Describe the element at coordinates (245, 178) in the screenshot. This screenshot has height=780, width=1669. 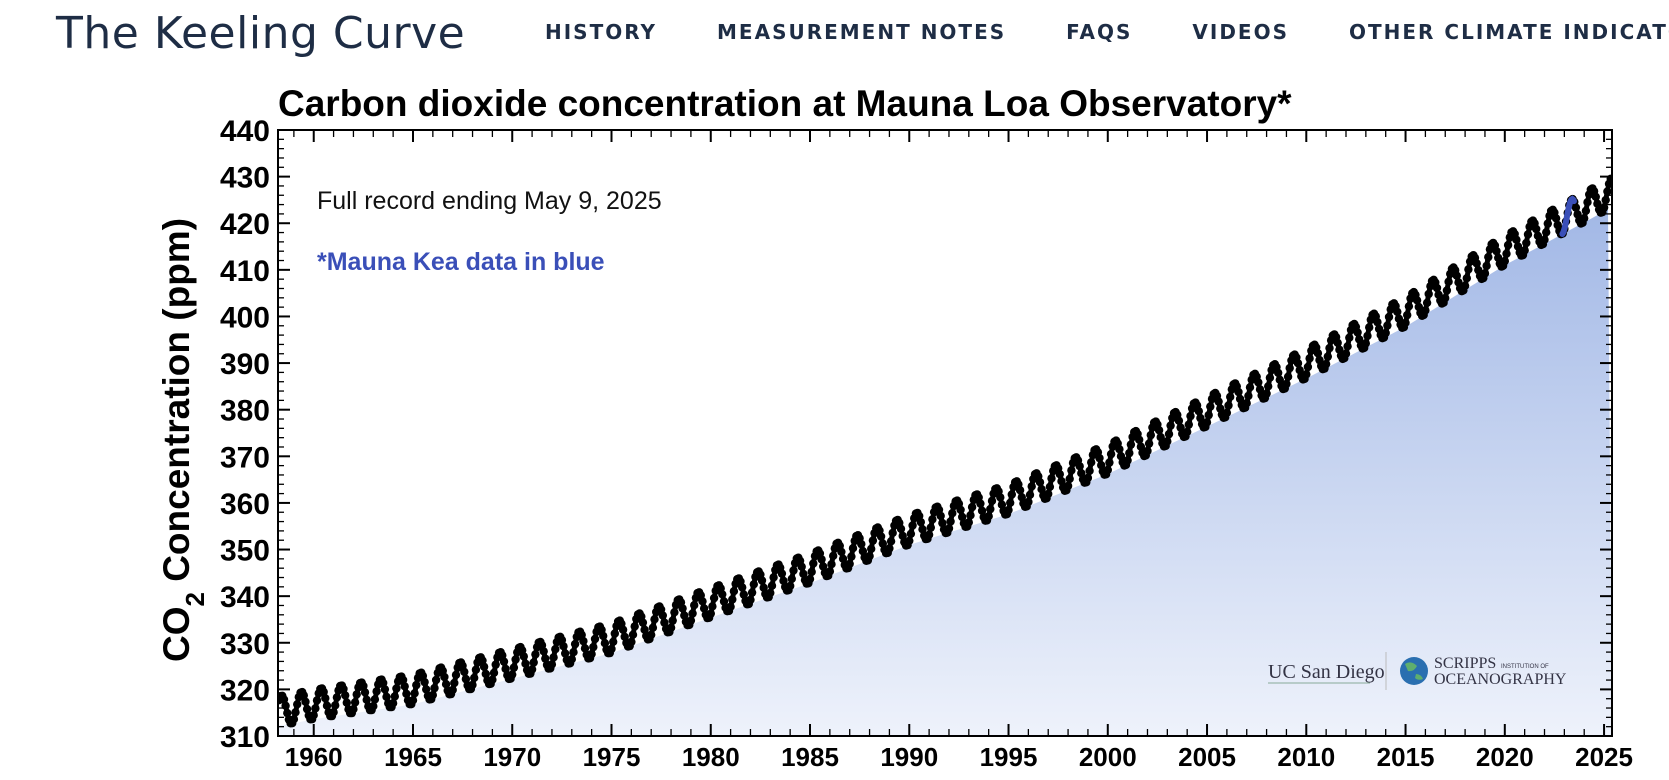
I see `y-tick-label: 430` at that location.